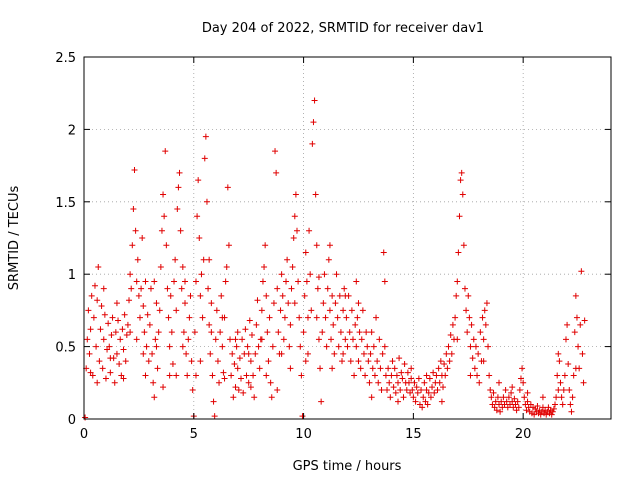 This screenshot has height=480, width=640. Describe the element at coordinates (194, 434) in the screenshot. I see `x-tick-label: 5` at that location.